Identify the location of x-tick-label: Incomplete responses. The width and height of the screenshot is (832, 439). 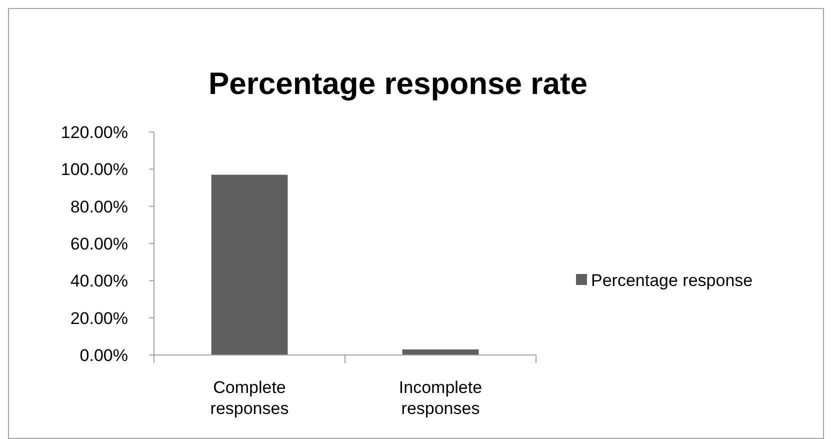
(440, 398).